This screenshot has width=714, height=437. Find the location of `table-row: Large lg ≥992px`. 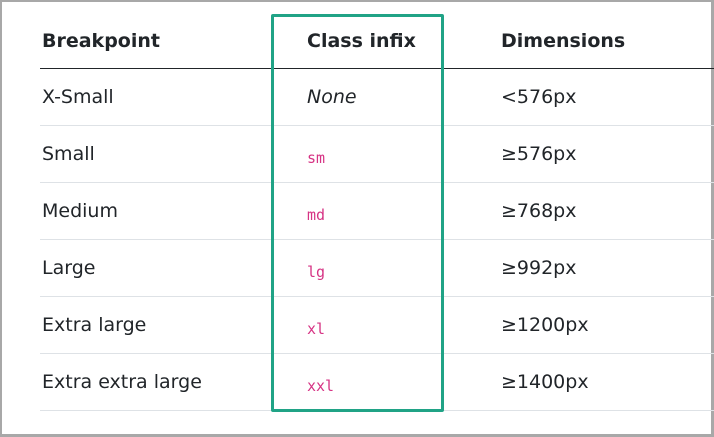

table-row: Large lg ≥992px is located at coordinates (377, 268).